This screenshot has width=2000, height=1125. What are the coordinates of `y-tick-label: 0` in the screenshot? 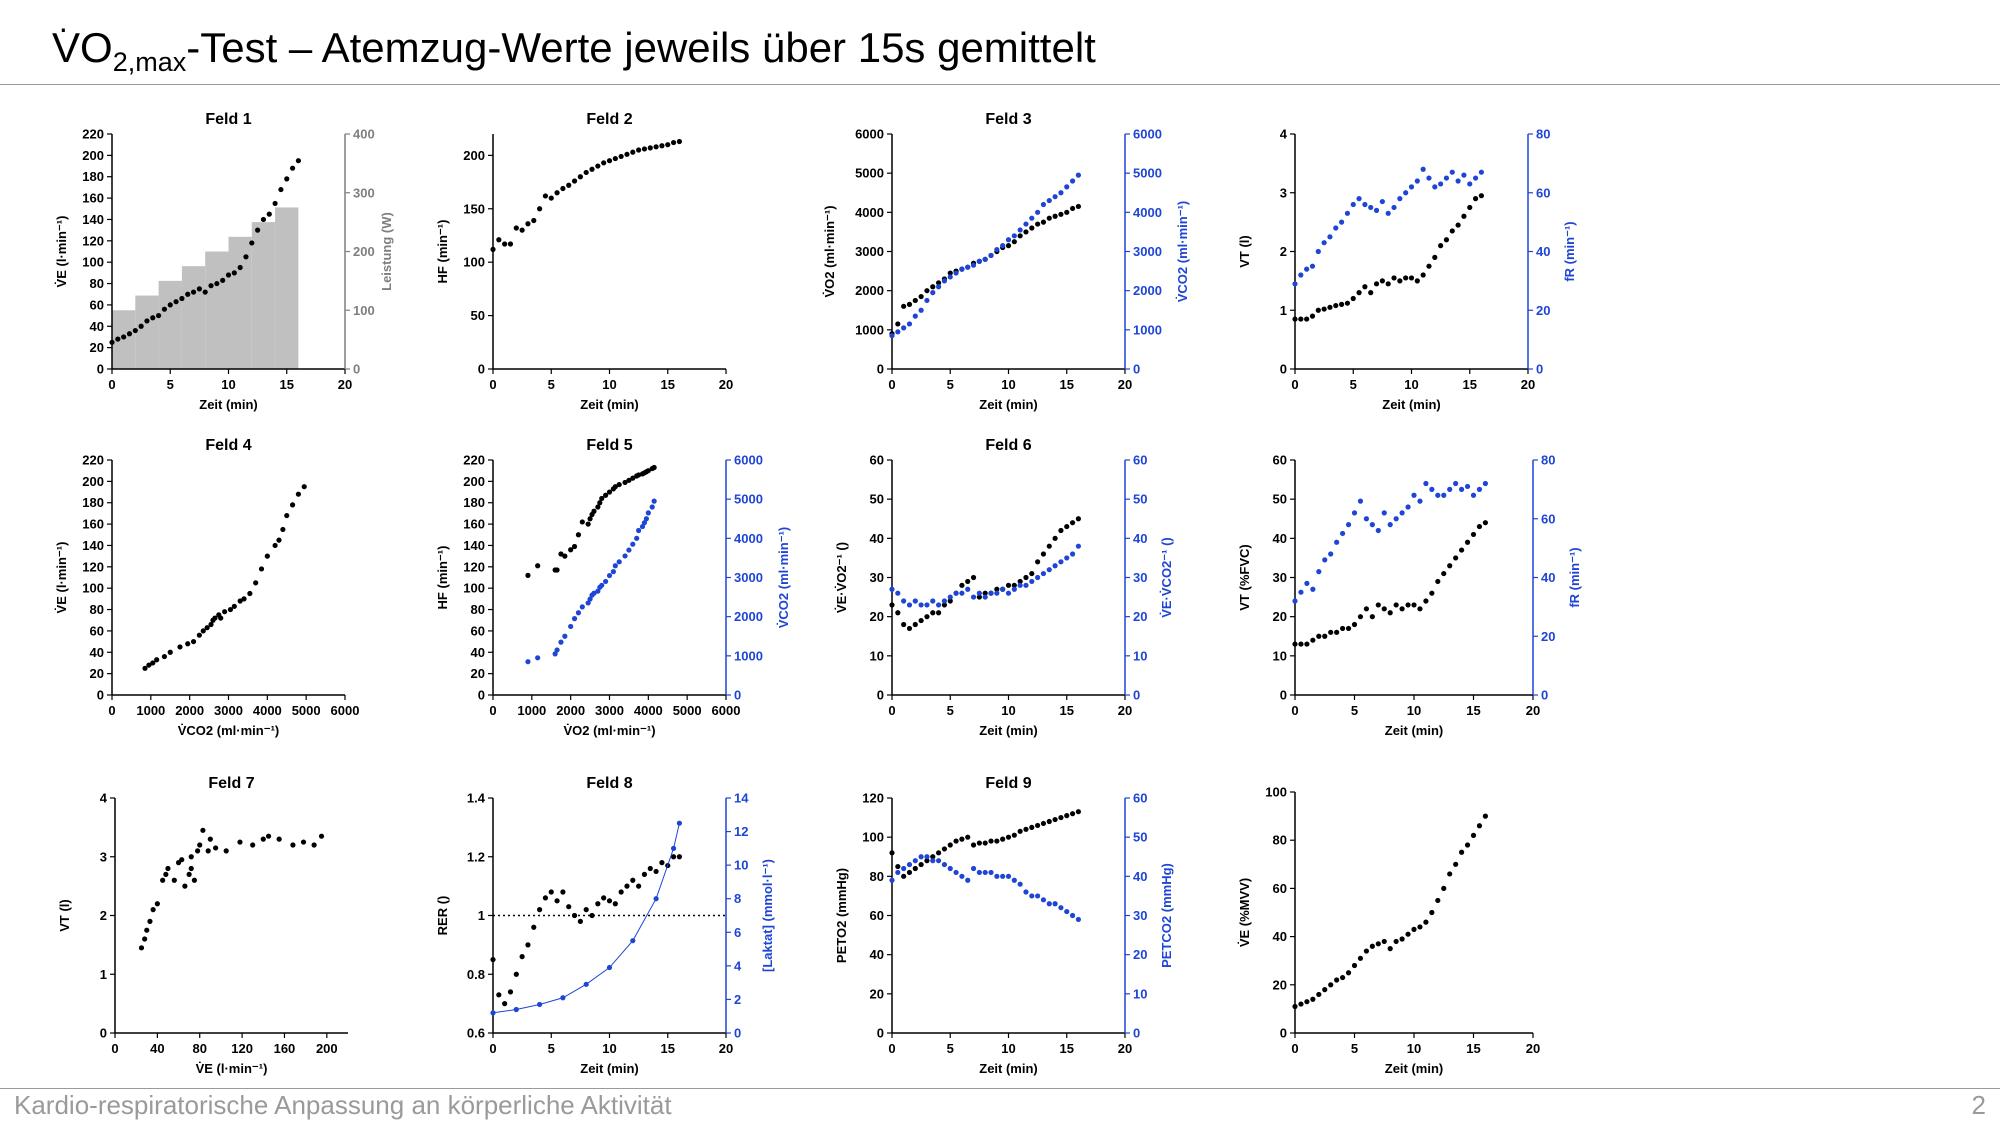 It's located at (1283, 1033).